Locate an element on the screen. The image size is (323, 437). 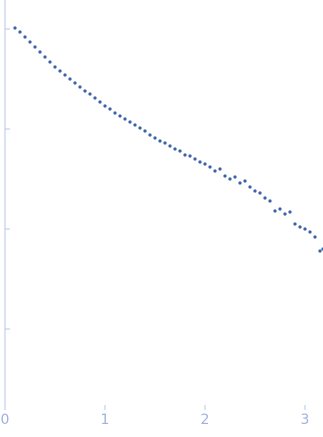
x-tick-label: 2 is located at coordinates (205, 420).